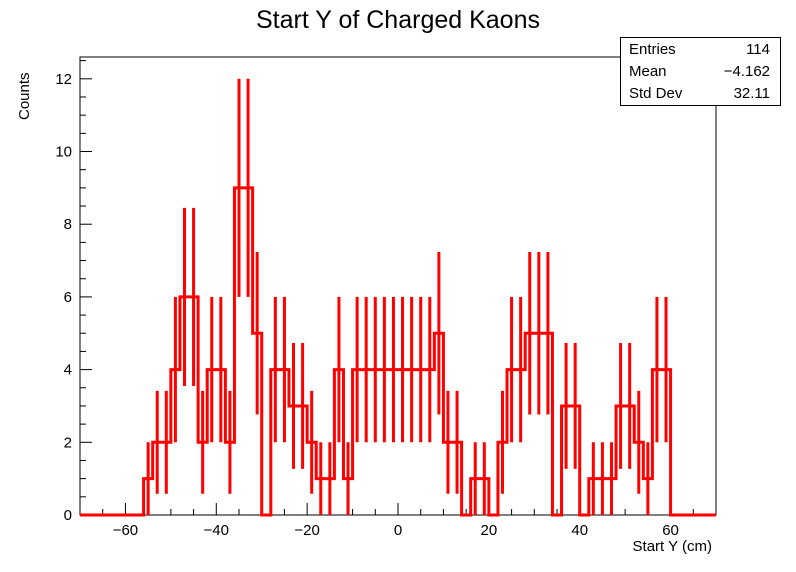 This screenshot has height=572, width=796. What do you see at coordinates (648, 71) in the screenshot?
I see `stats-mean-label: Mean` at bounding box center [648, 71].